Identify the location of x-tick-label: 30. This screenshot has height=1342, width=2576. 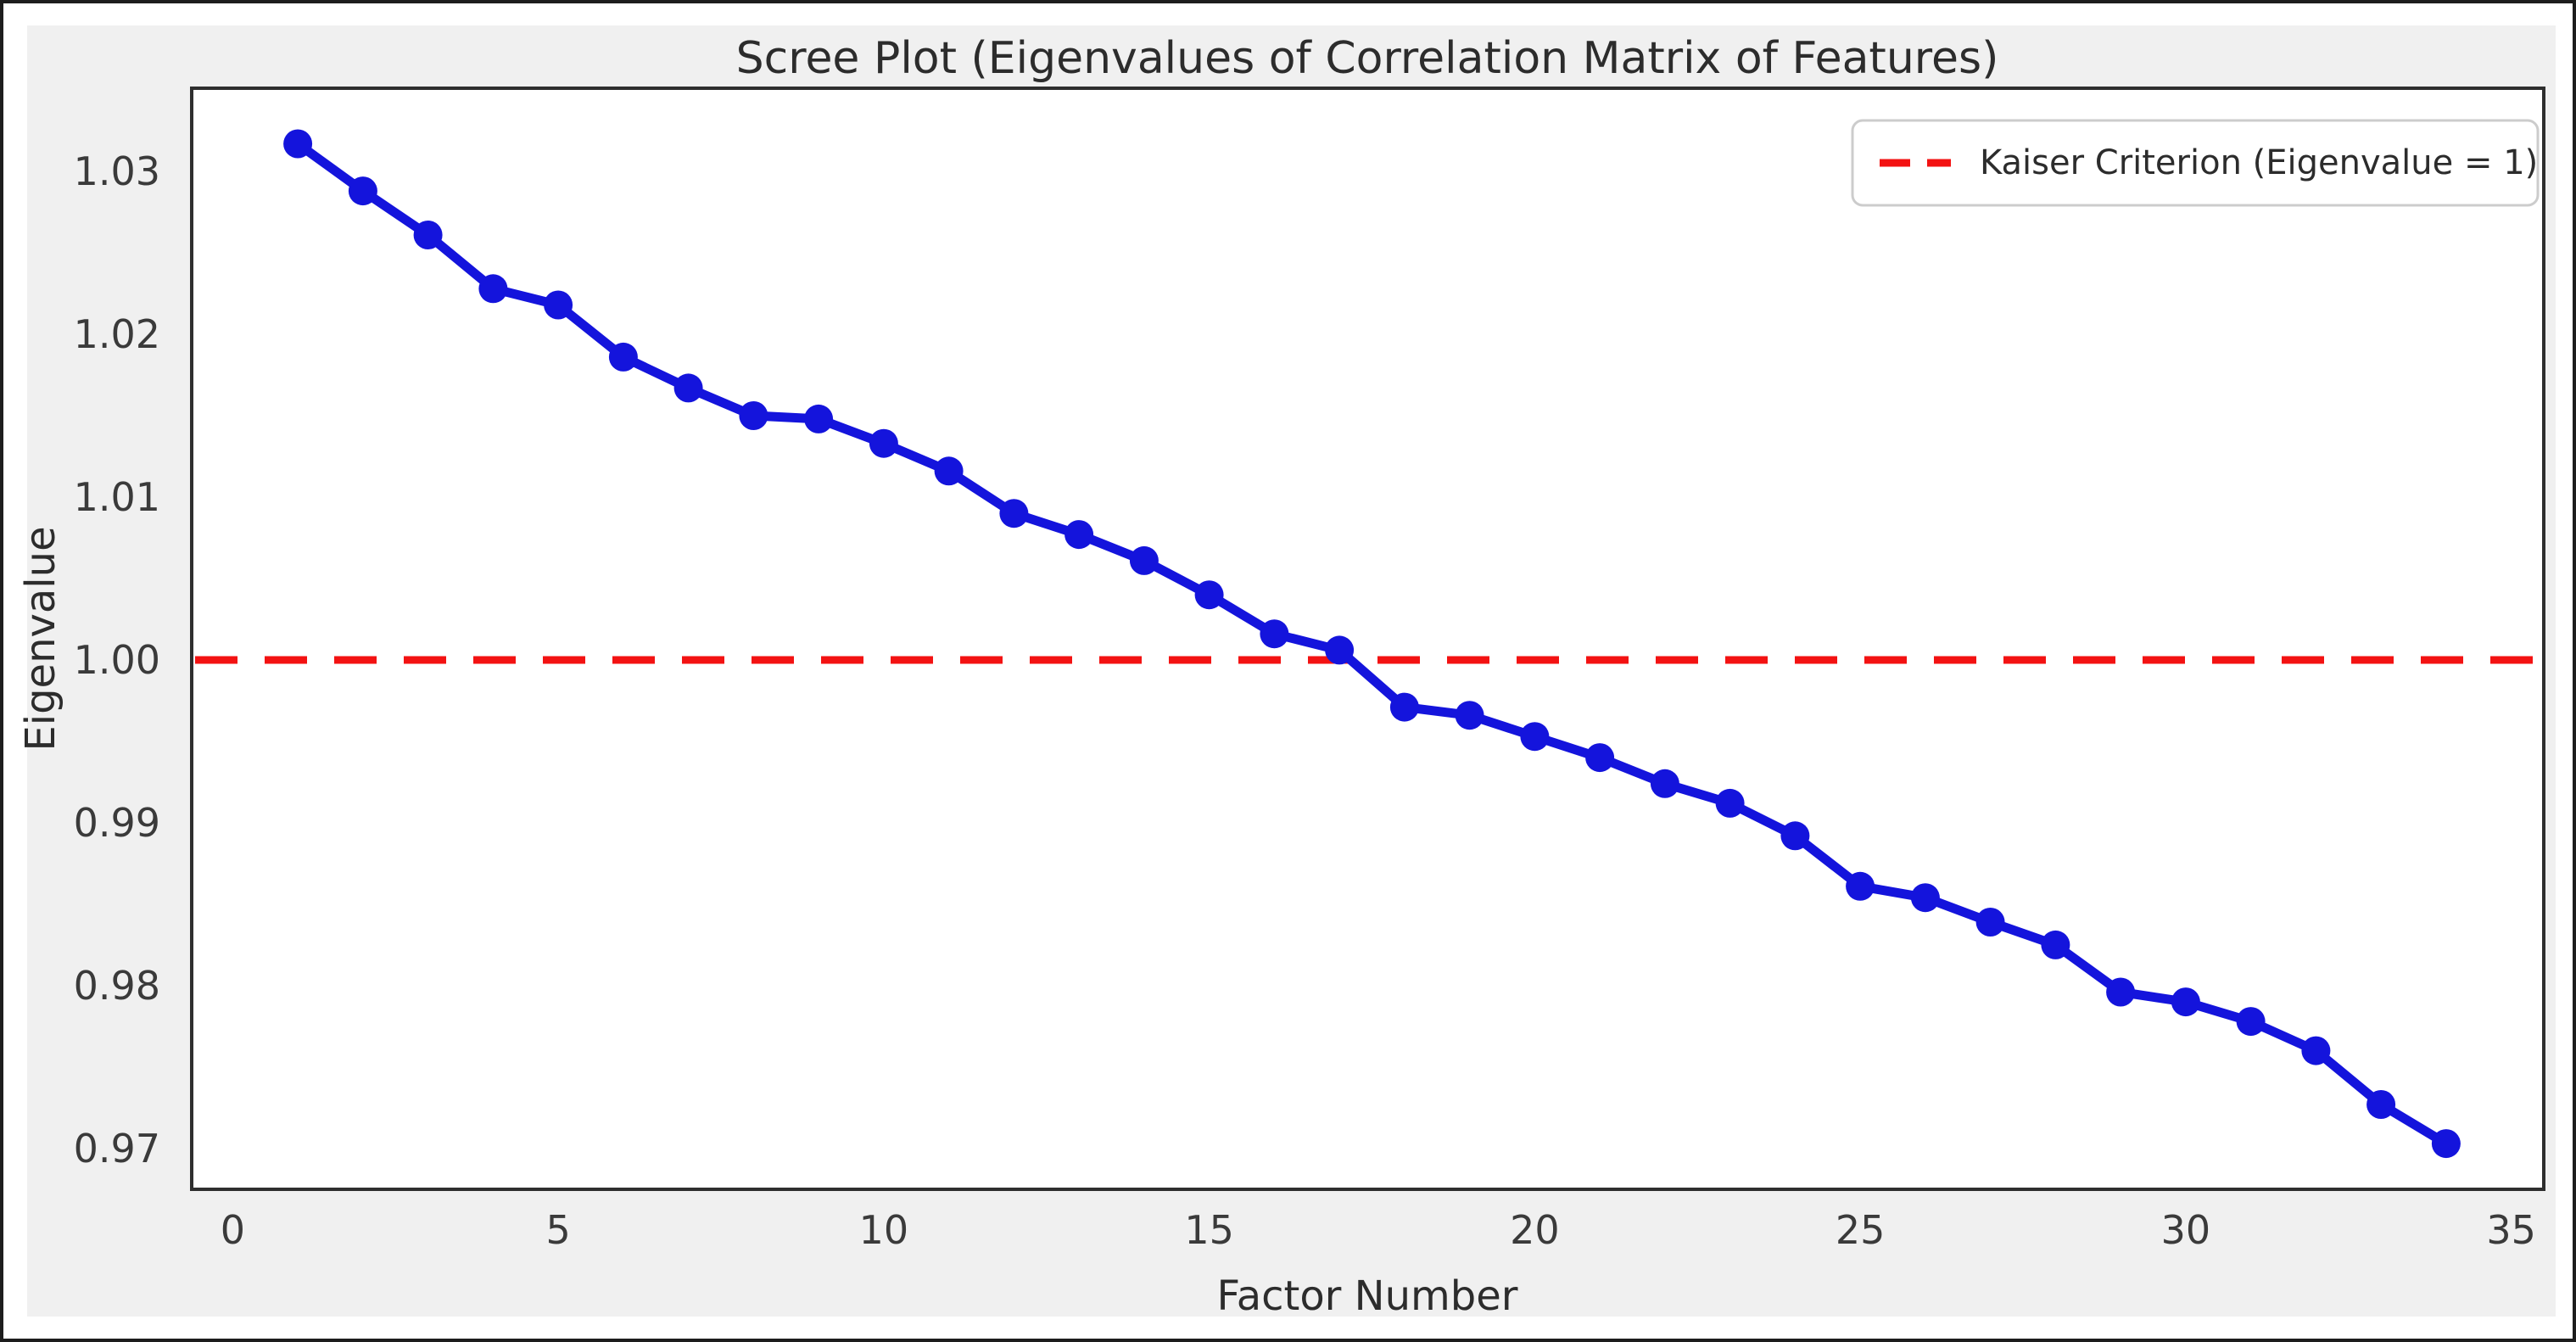
(2186, 1230).